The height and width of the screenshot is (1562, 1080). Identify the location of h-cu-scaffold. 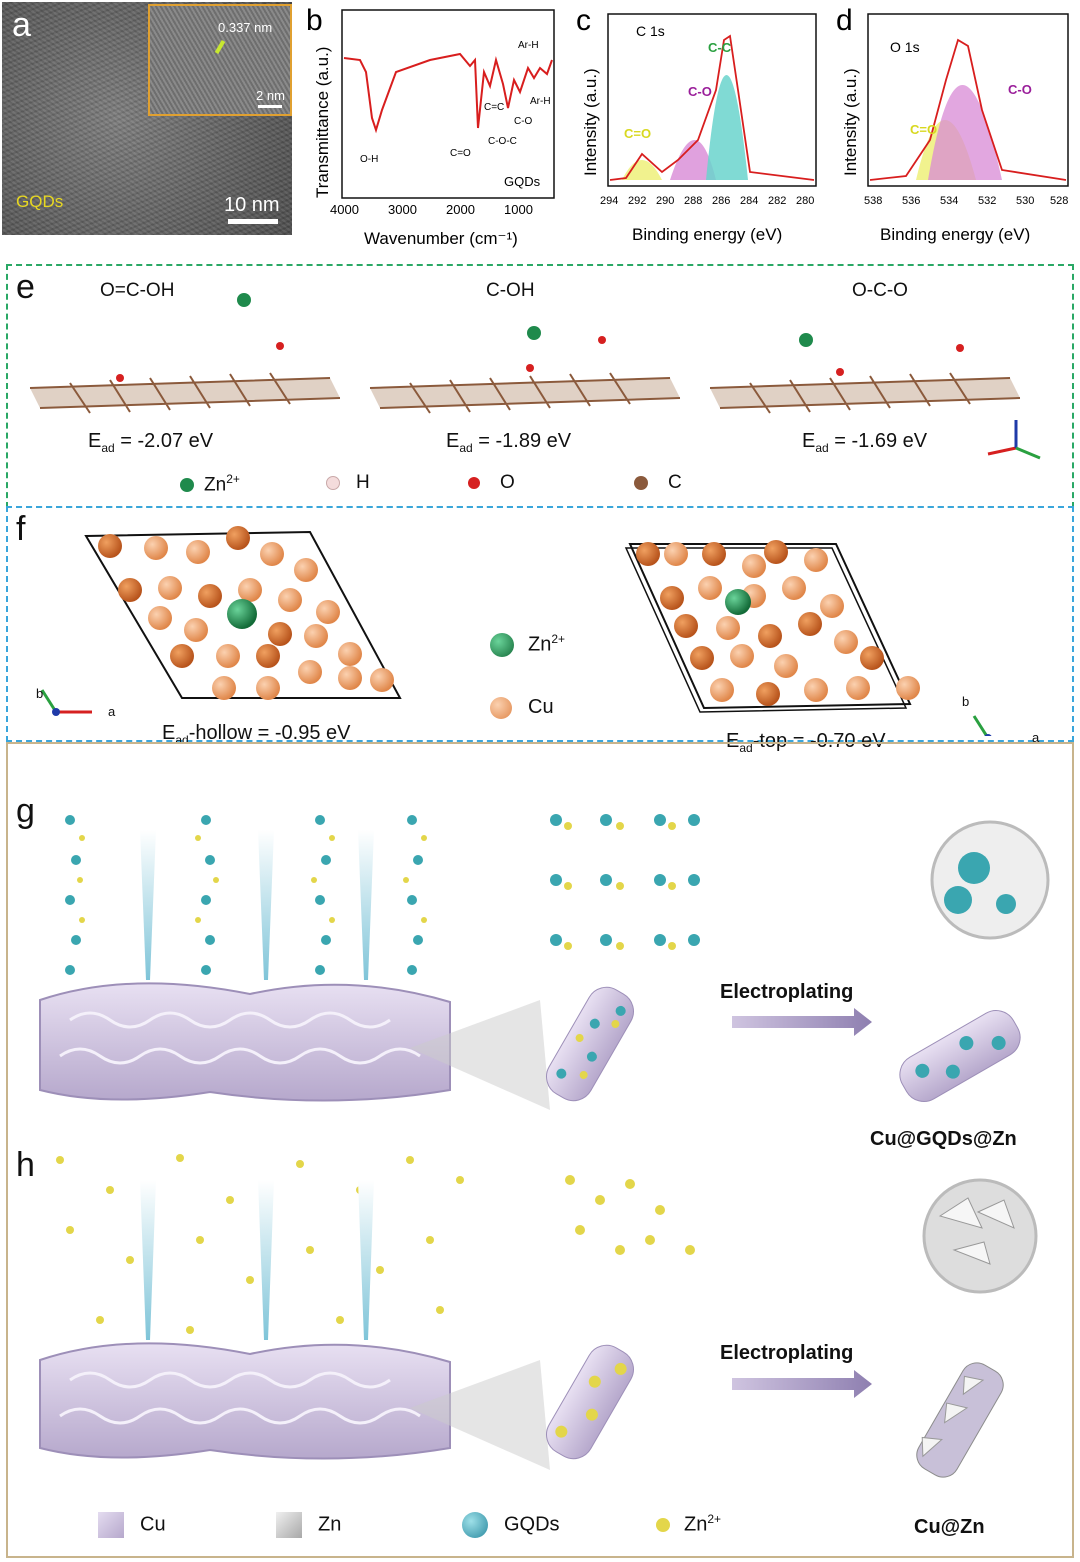
(245, 1401).